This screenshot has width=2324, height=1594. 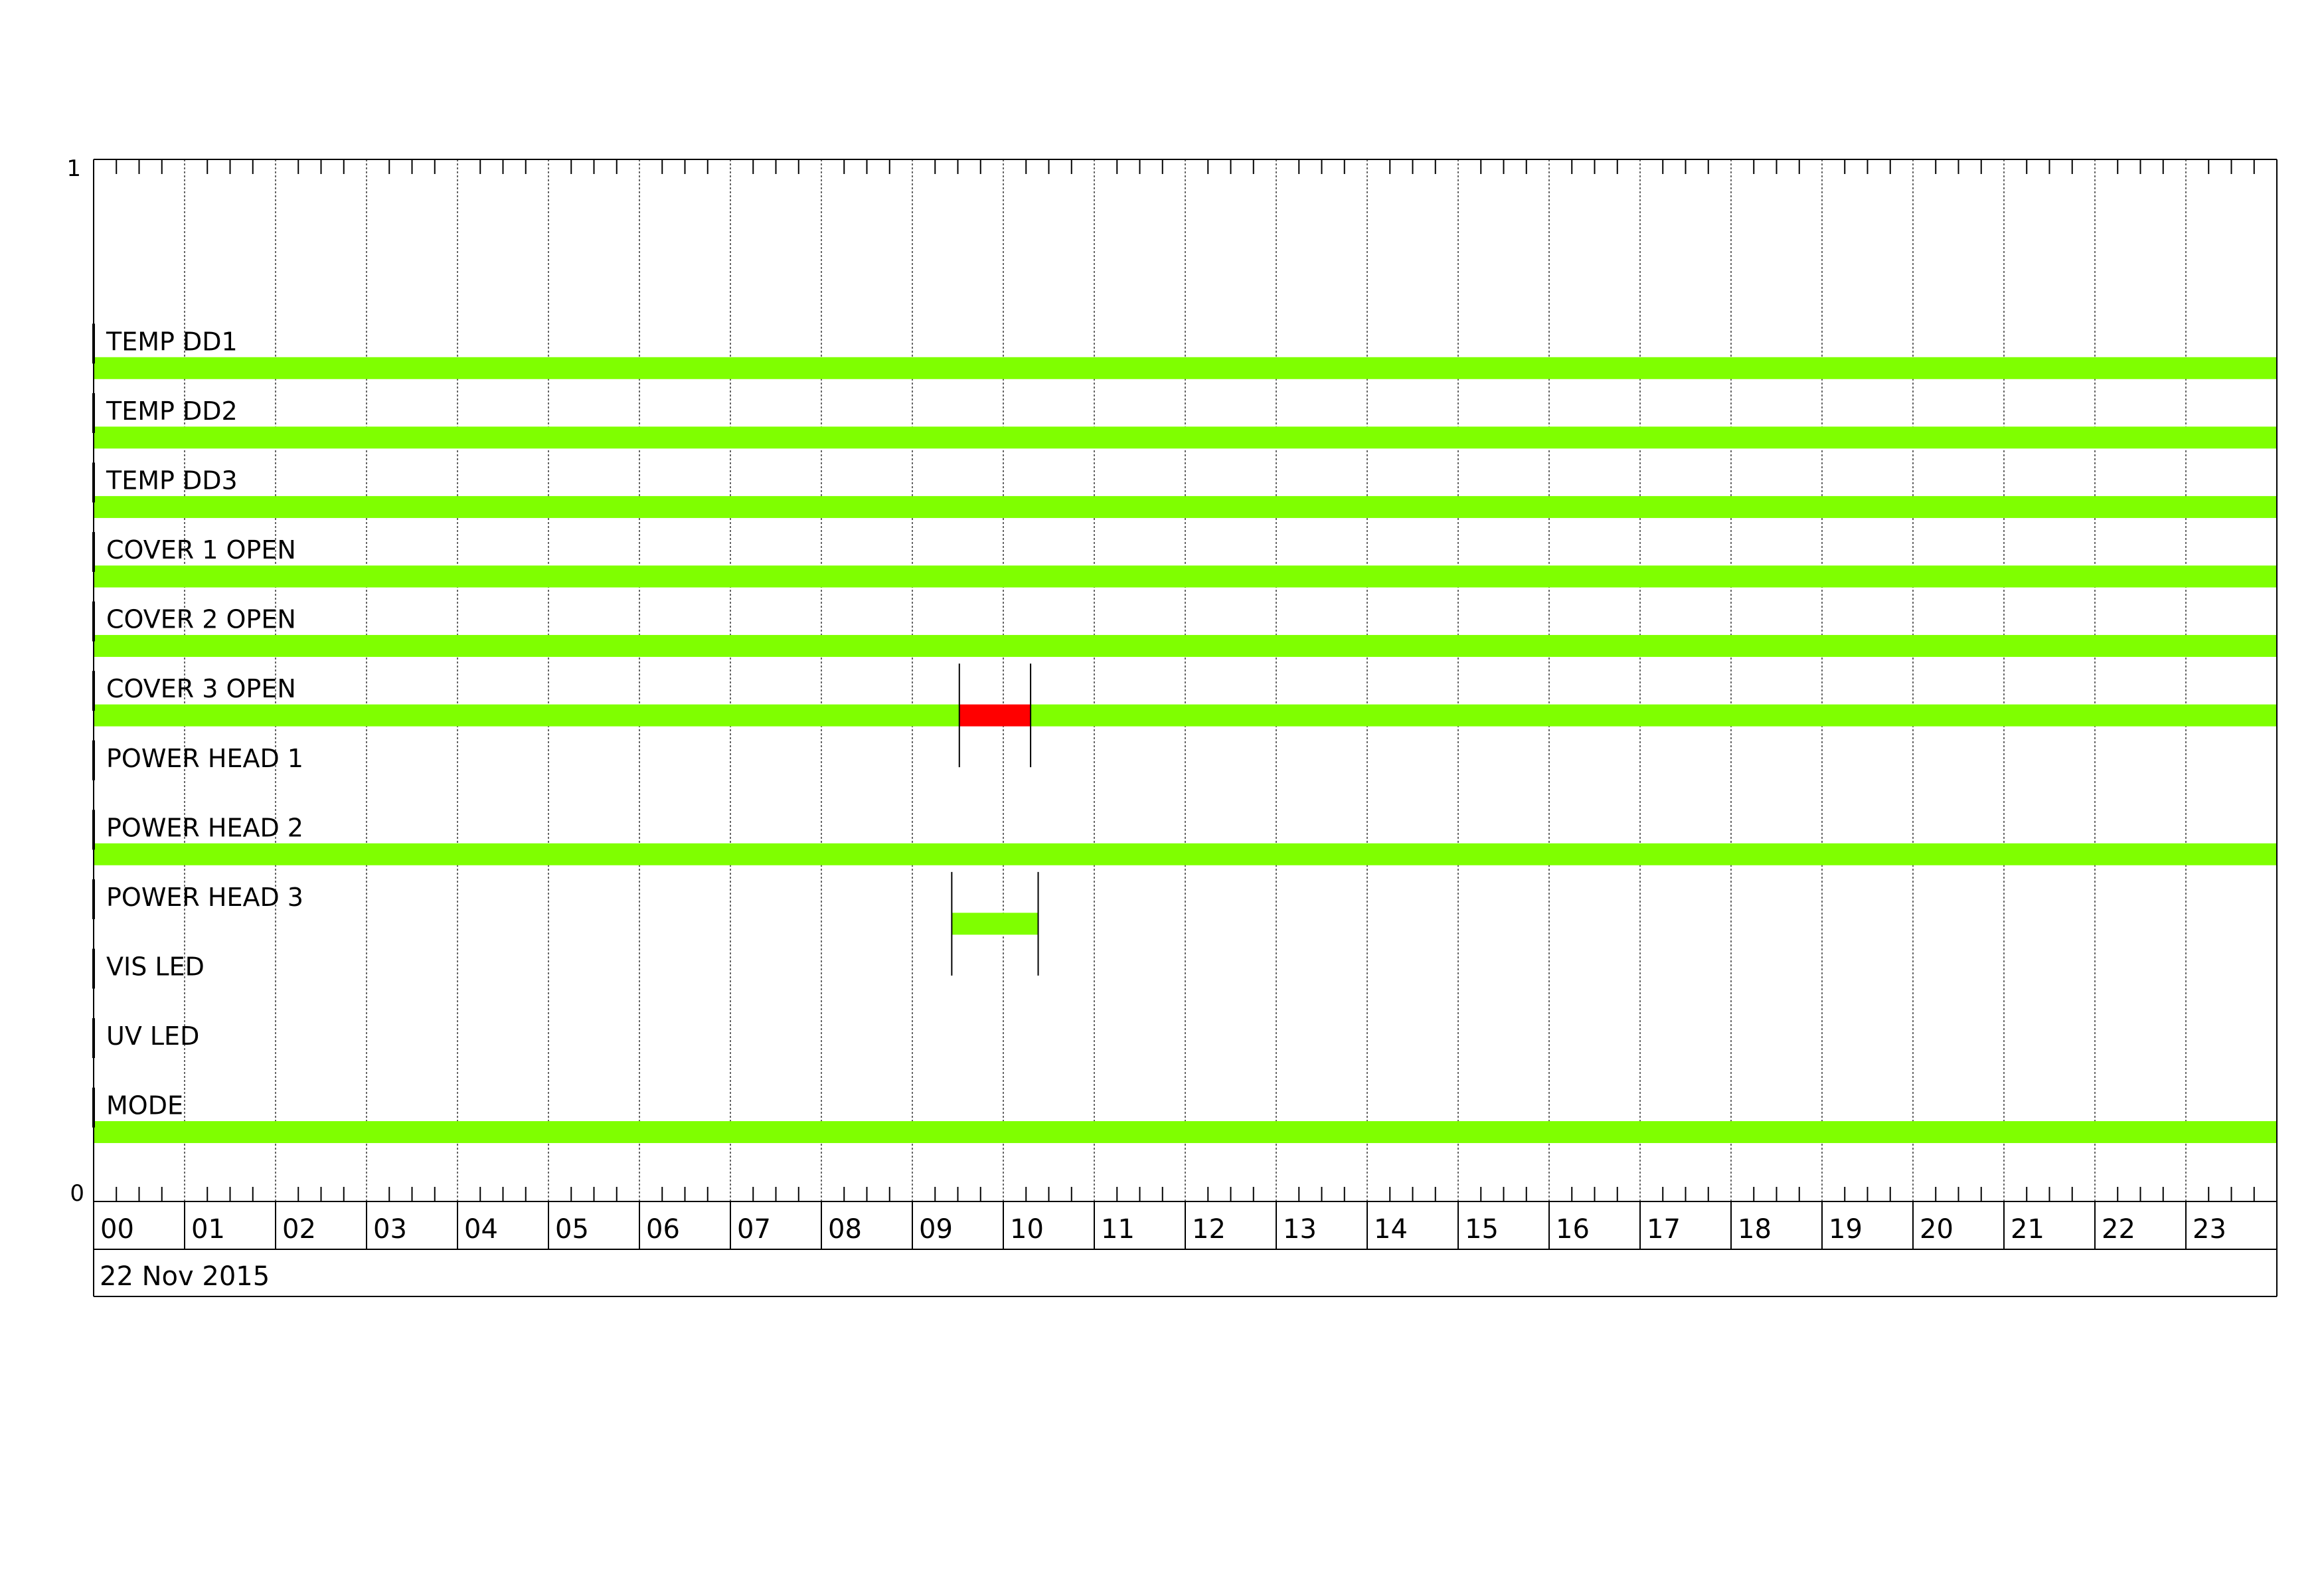 I want to click on row-label: MODE, so click(x=144, y=1105).